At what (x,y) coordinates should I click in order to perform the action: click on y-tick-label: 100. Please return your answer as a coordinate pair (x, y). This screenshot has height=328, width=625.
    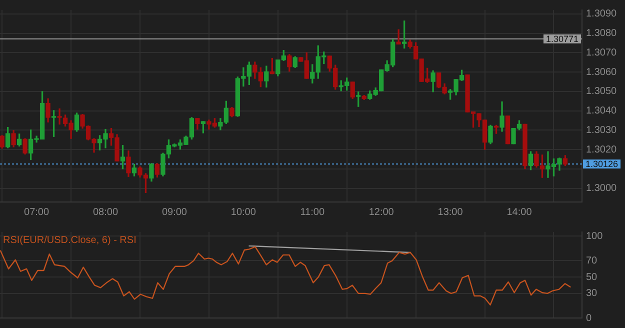
    Looking at the image, I should click on (595, 236).